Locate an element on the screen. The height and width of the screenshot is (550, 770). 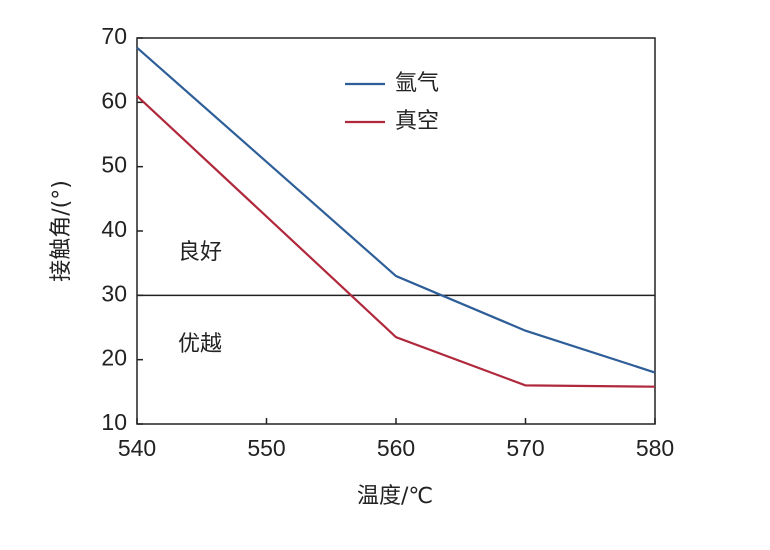
legend-label: 真空 is located at coordinates (417, 121).